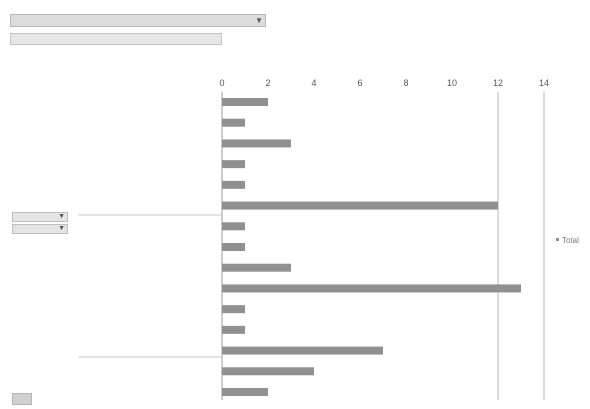 This screenshot has height=409, width=590. What do you see at coordinates (313, 83) in the screenshot?
I see `x-tick-label: 4` at bounding box center [313, 83].